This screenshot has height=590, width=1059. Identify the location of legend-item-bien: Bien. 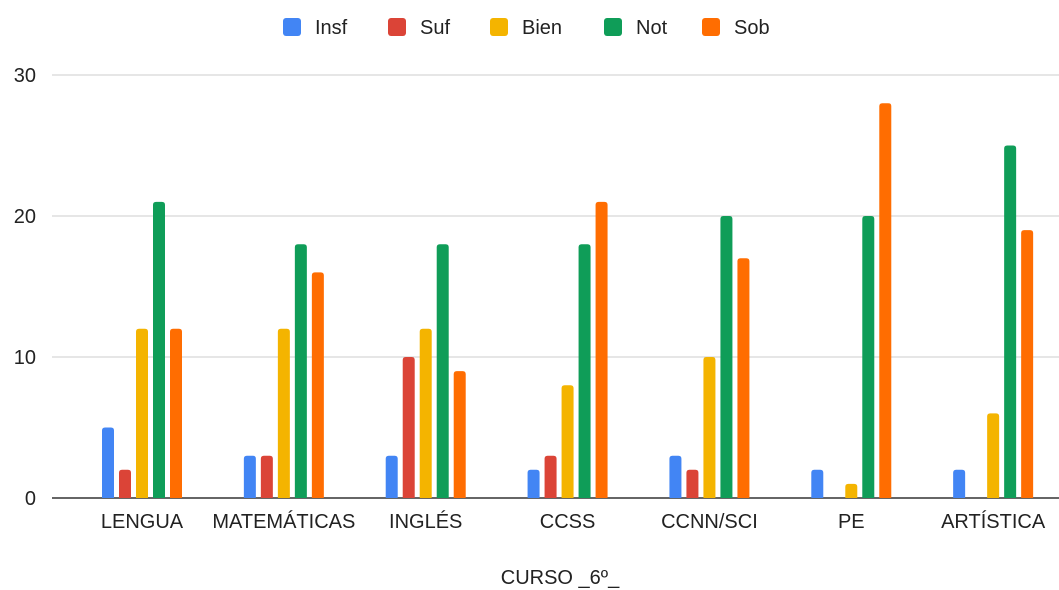
(526, 28).